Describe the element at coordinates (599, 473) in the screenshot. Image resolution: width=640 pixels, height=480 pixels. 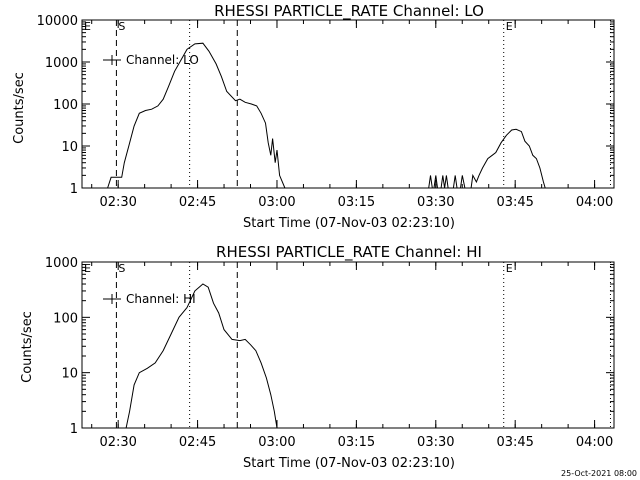
I see `timestamp: 25-Oct-2021 08:00` at that location.